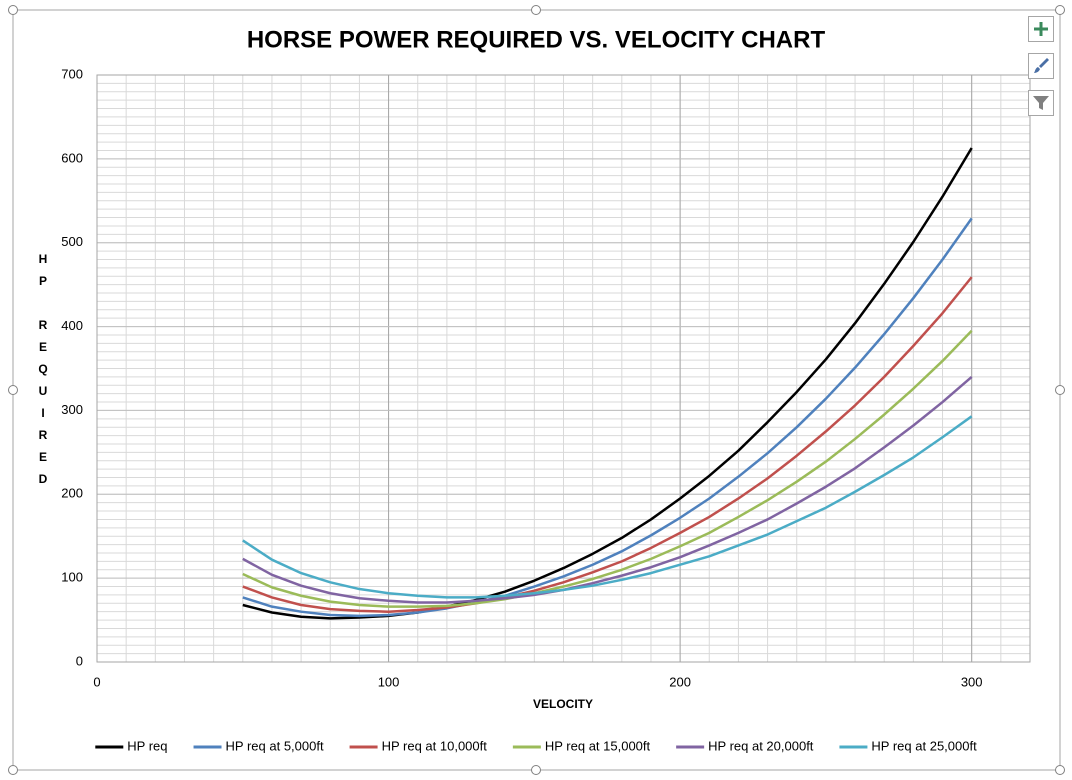 The width and height of the screenshot is (1072, 780). What do you see at coordinates (72, 577) in the screenshot?
I see `y-tick-label: 100` at bounding box center [72, 577].